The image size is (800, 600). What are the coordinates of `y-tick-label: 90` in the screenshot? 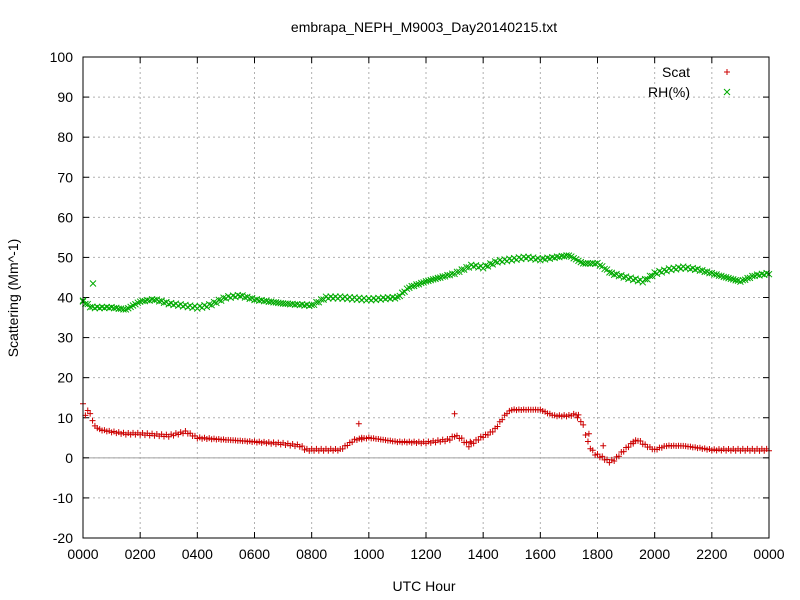 It's located at (65, 97).